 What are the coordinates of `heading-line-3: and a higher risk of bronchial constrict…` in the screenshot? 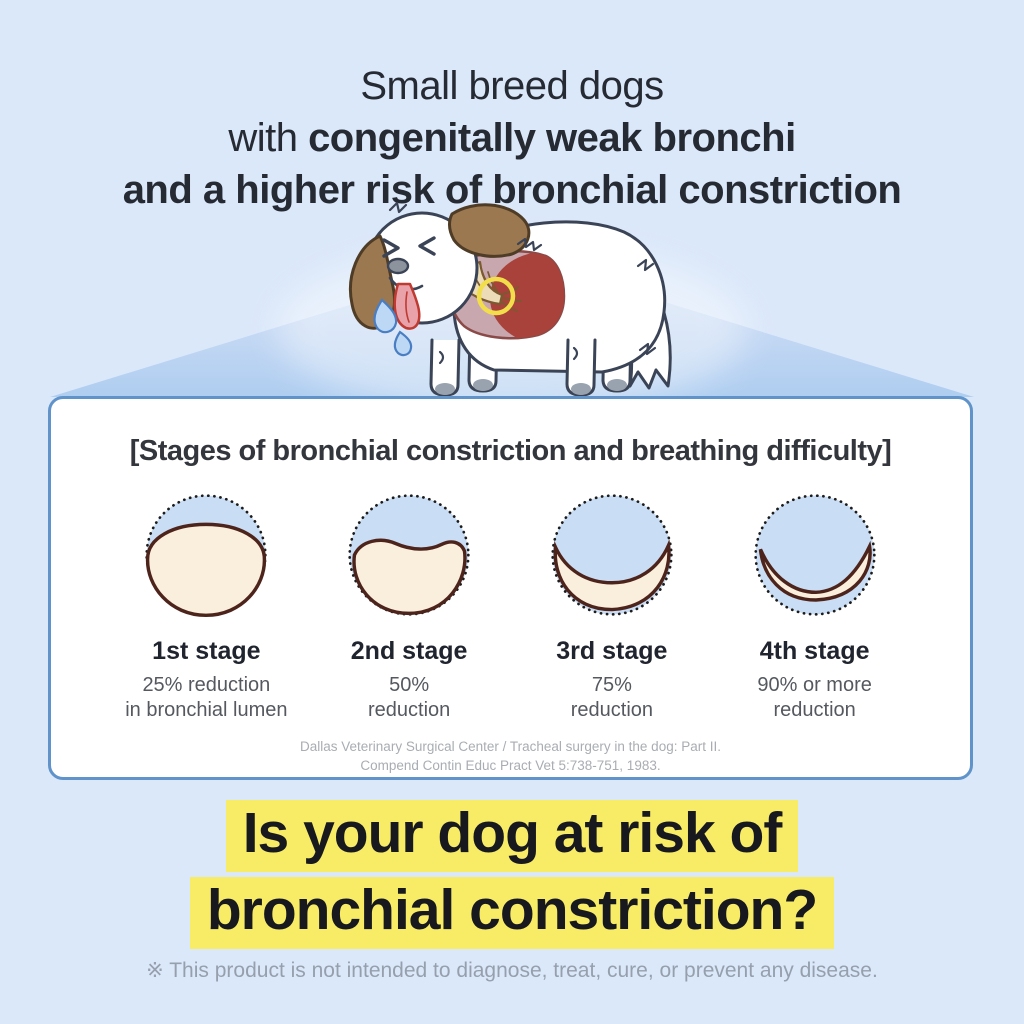 It's located at (512, 190).